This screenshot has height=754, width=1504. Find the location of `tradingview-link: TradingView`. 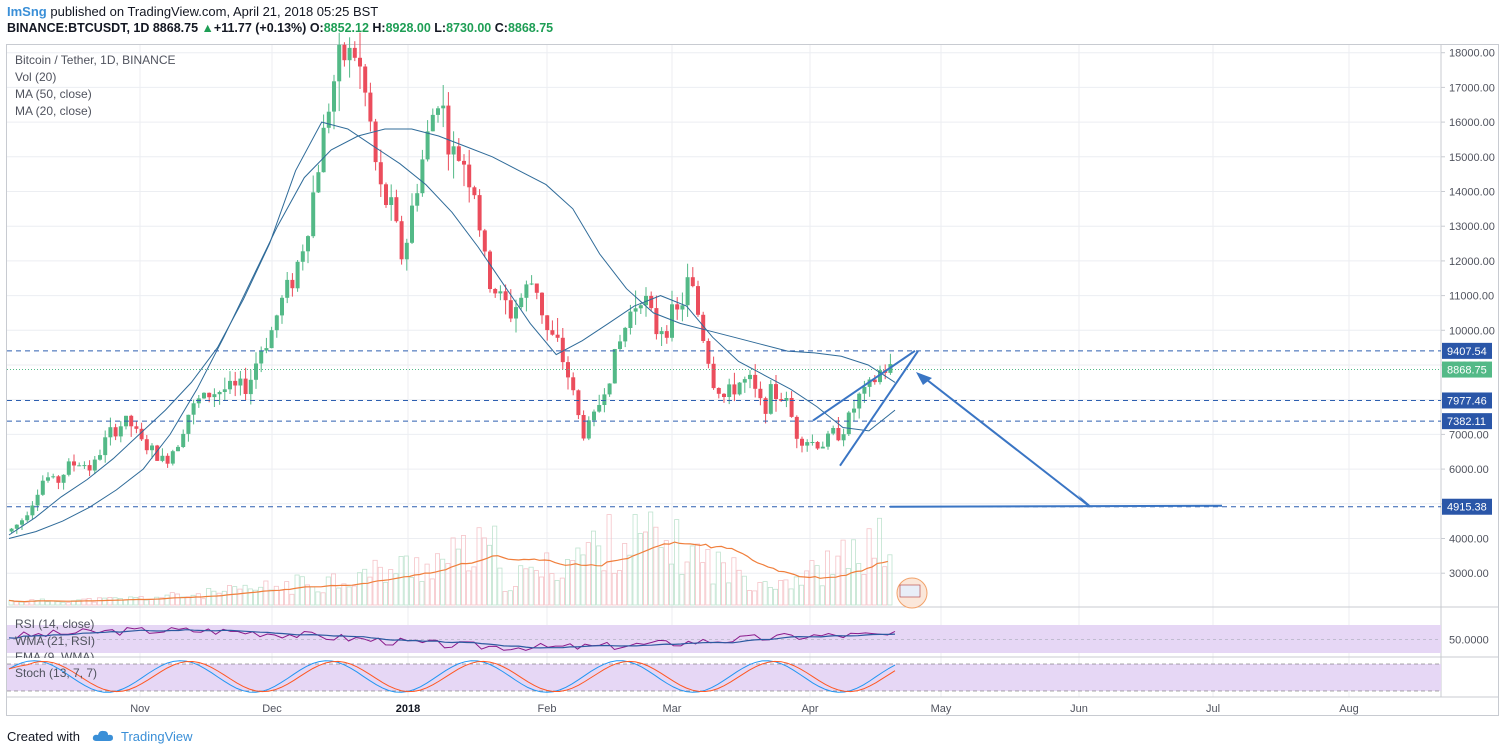

tradingview-link: TradingView is located at coordinates (157, 736).